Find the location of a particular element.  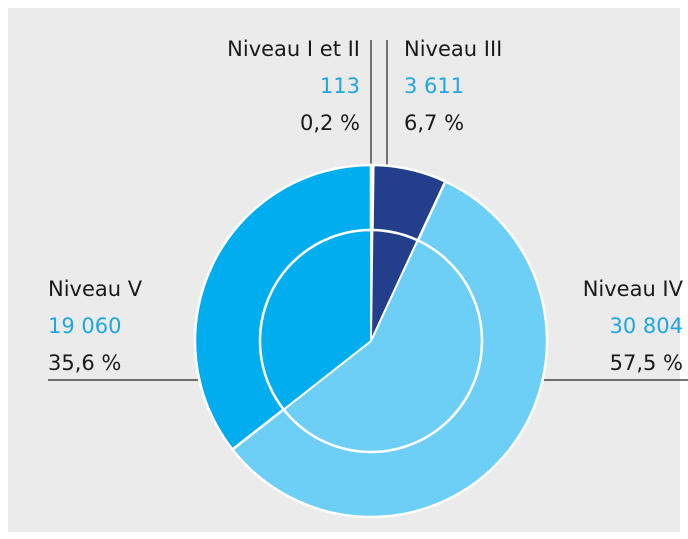

count-label: 3 611 is located at coordinates (434, 86).